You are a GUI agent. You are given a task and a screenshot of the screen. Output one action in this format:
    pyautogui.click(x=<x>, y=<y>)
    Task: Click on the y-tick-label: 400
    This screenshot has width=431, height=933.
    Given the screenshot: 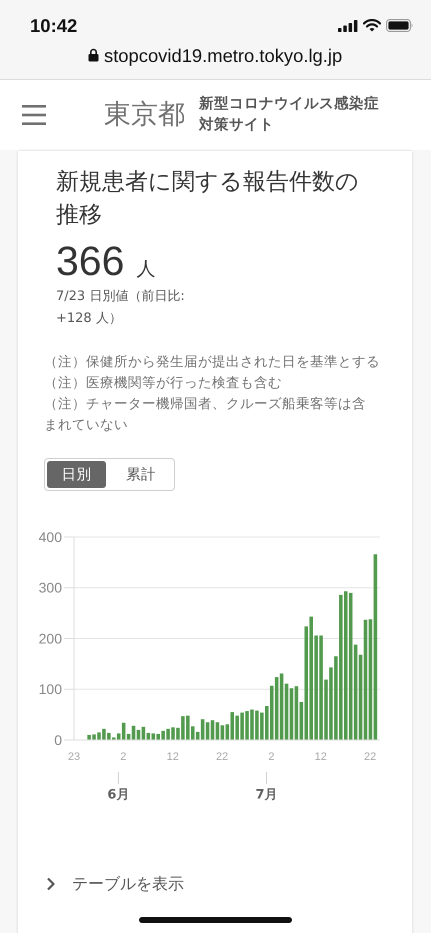 What is the action you would take?
    pyautogui.click(x=50, y=536)
    